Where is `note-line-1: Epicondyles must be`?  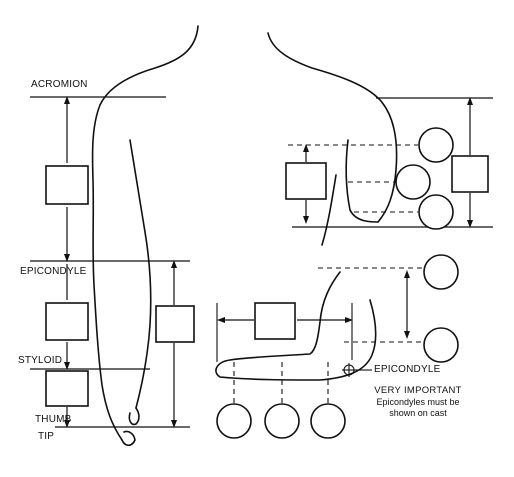
note-line-1: Epicondyles must be is located at coordinates (418, 401).